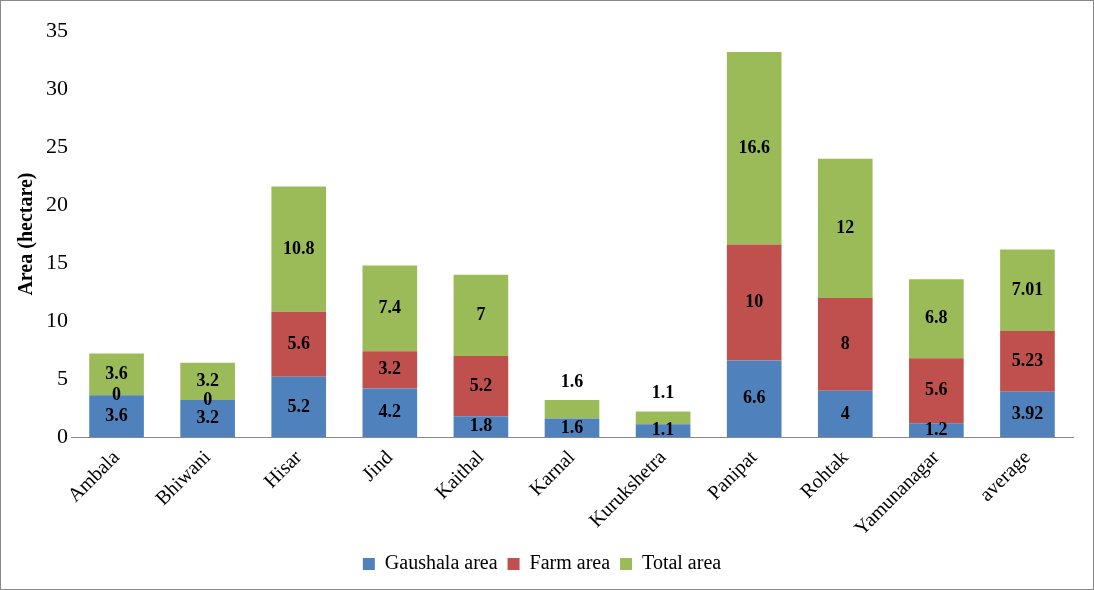  I want to click on data-label: 12, so click(845, 226).